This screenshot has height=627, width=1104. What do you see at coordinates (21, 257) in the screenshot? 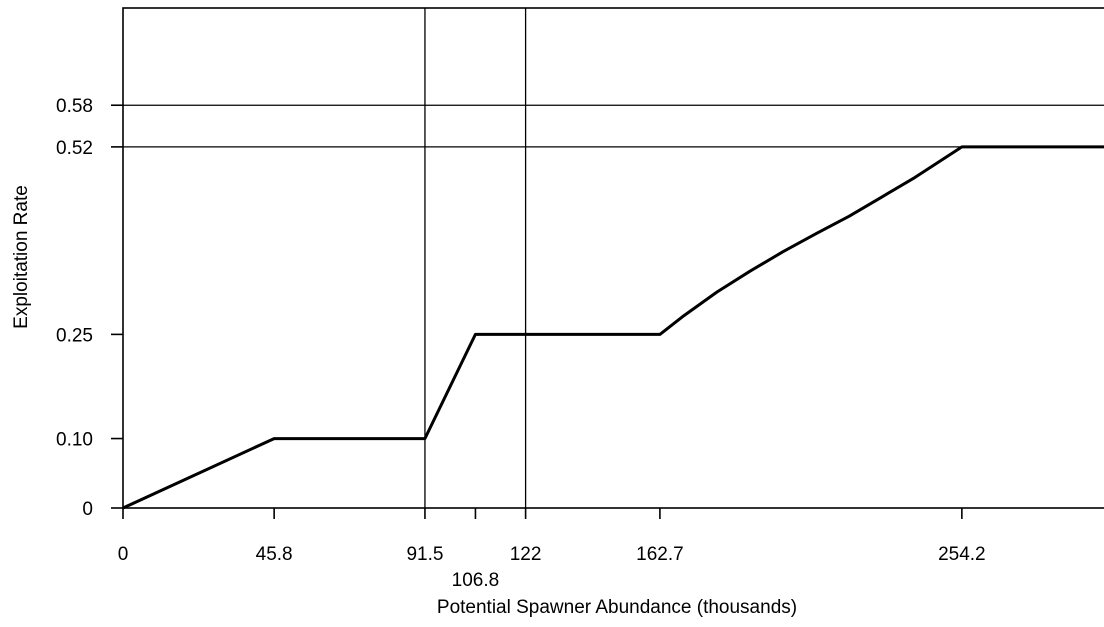
I see `y-axis-title: Exploitation Rate` at bounding box center [21, 257].